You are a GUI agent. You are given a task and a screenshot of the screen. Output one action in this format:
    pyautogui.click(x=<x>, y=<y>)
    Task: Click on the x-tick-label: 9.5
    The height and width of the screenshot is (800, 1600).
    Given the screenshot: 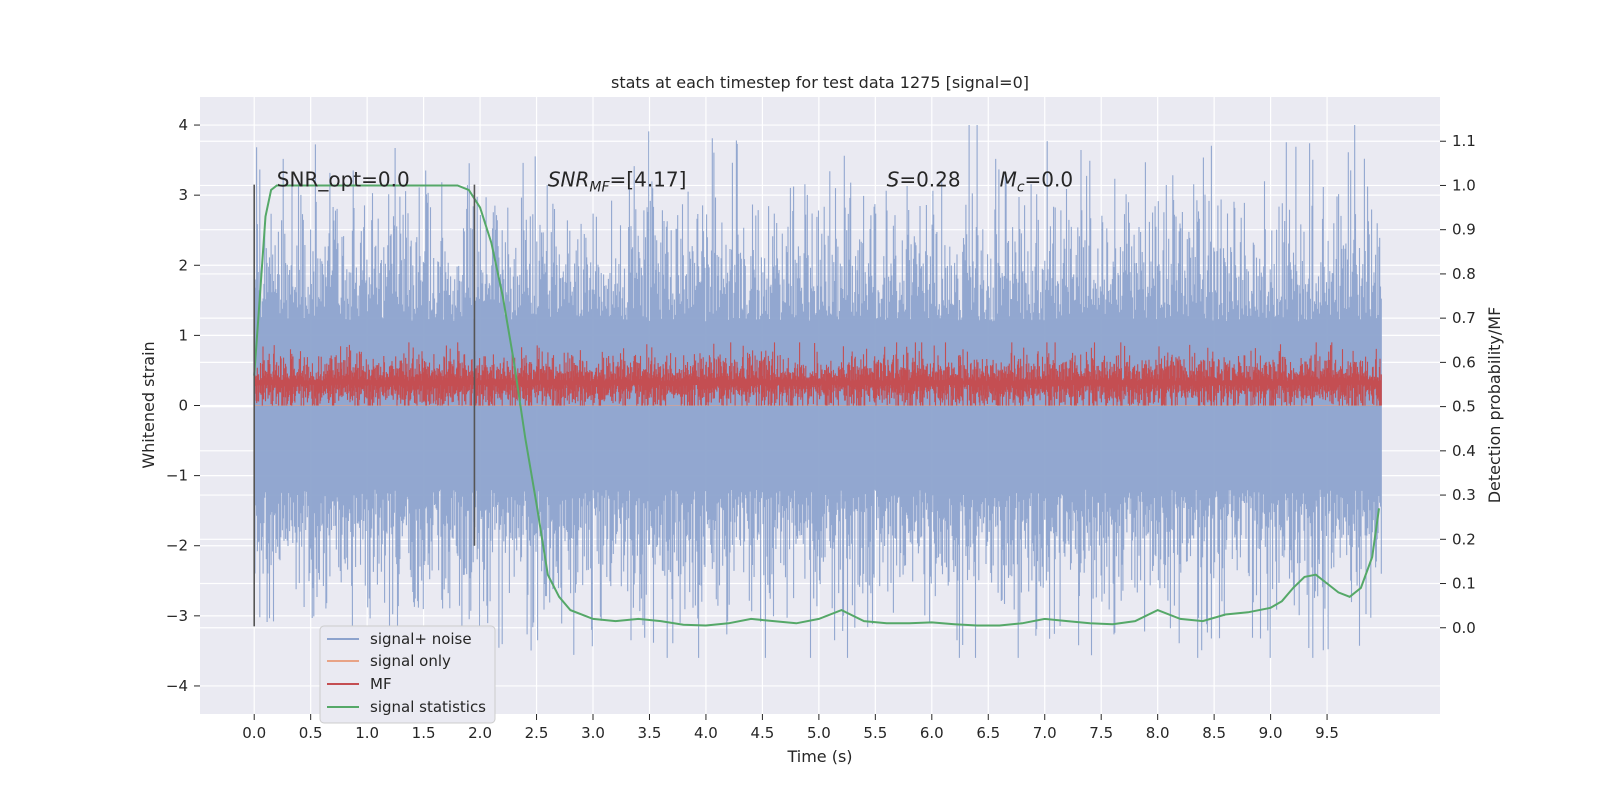 What is the action you would take?
    pyautogui.click(x=1327, y=733)
    